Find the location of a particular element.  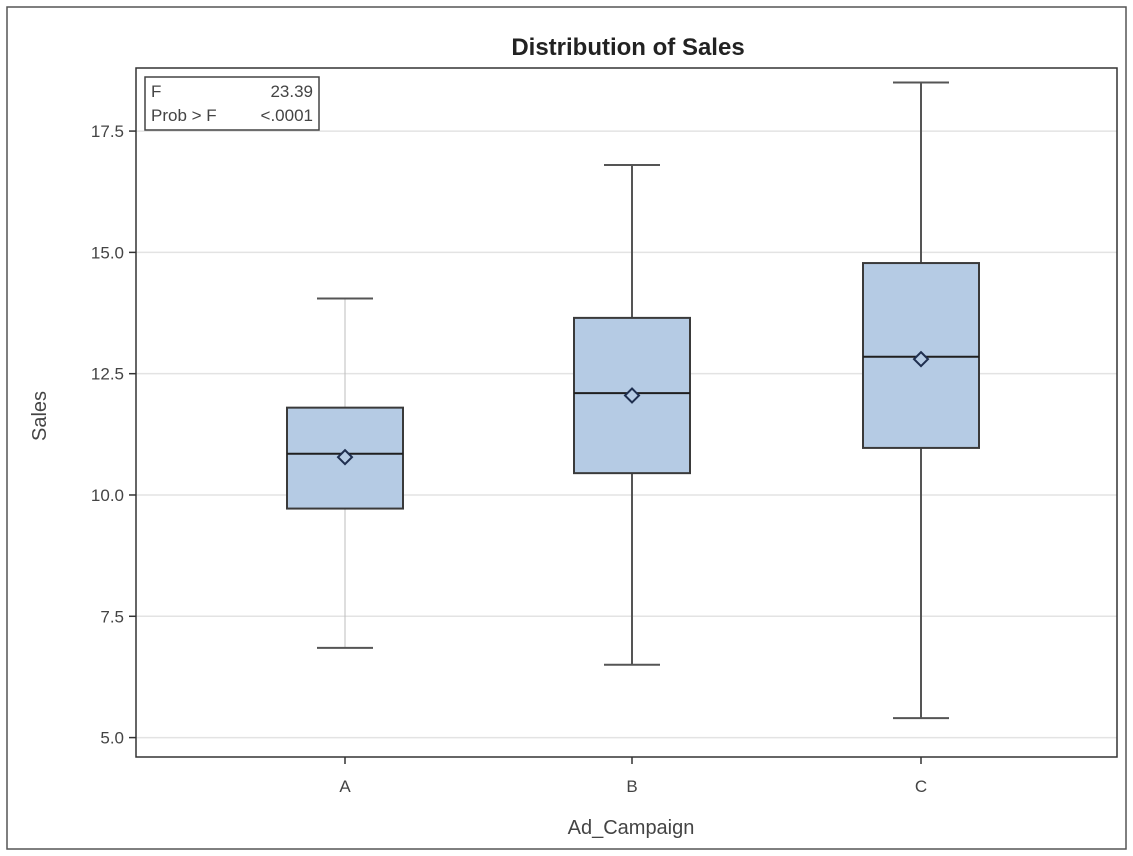

x-tick-label: A is located at coordinates (345, 786).